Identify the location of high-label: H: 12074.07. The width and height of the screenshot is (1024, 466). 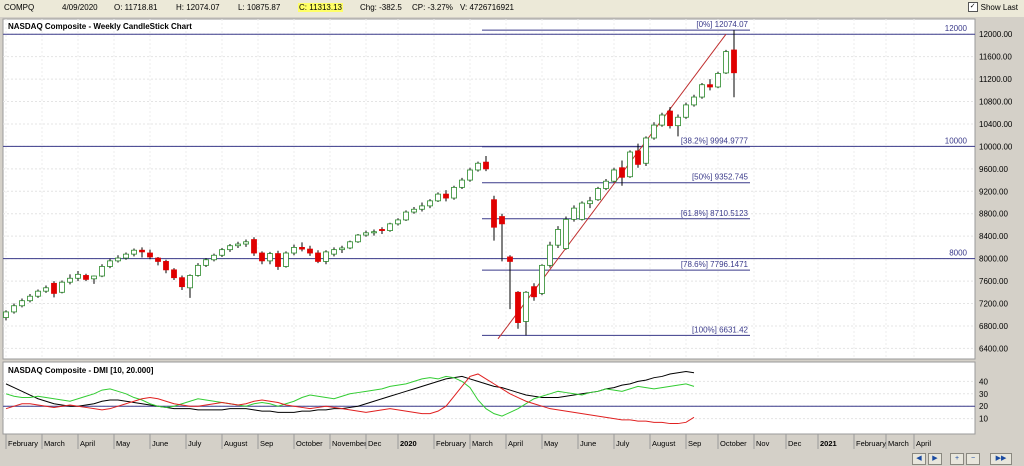
(198, 7).